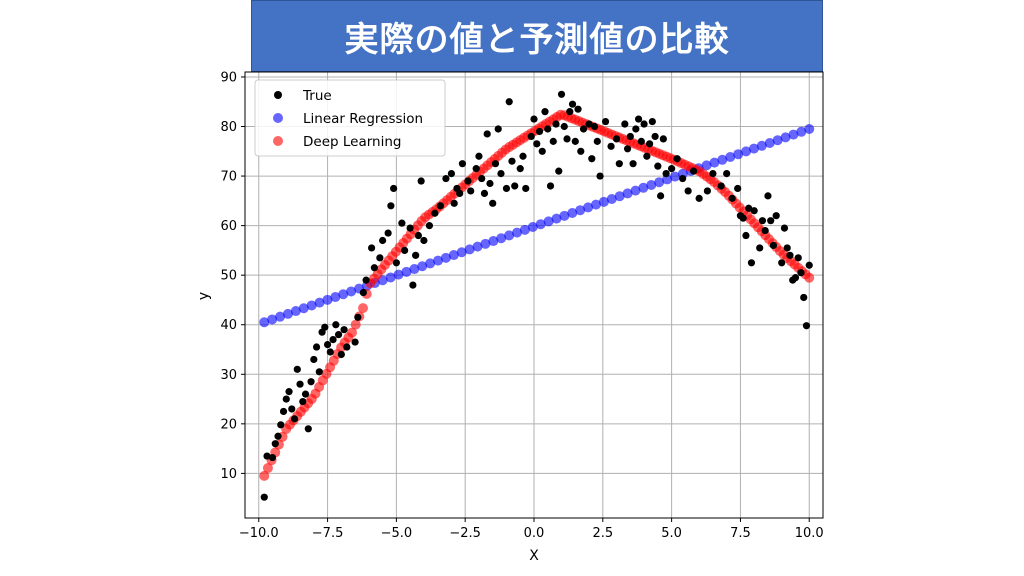 This screenshot has width=1024, height=576. Describe the element at coordinates (537, 39) in the screenshot. I see `chart-title: 実際の値と予測値の比較` at that location.